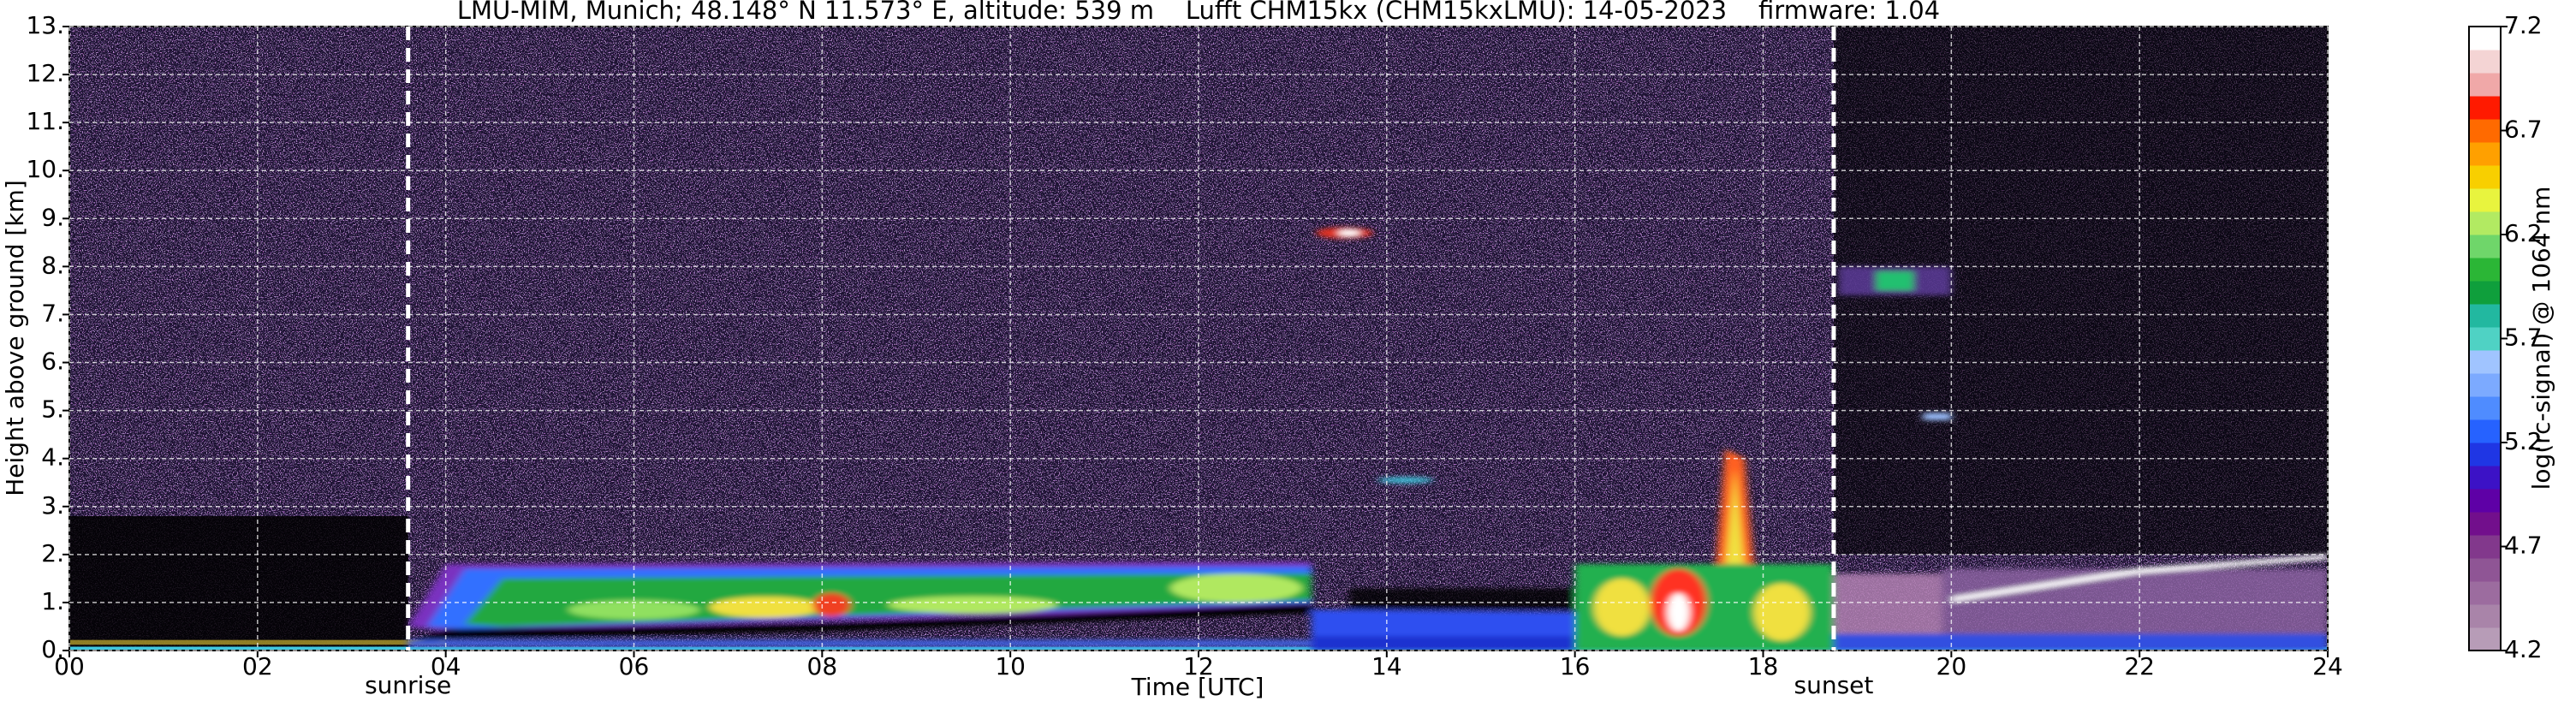 The width and height of the screenshot is (2576, 707). I want to click on x-tick-label: 24, so click(2327, 666).